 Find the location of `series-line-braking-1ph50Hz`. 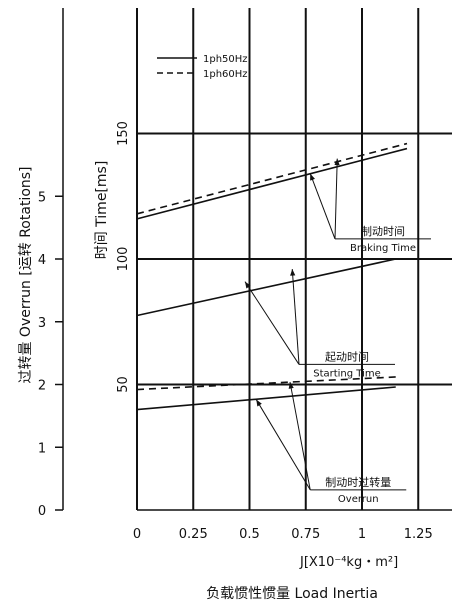

series-line-braking-1ph50Hz is located at coordinates (272, 183).